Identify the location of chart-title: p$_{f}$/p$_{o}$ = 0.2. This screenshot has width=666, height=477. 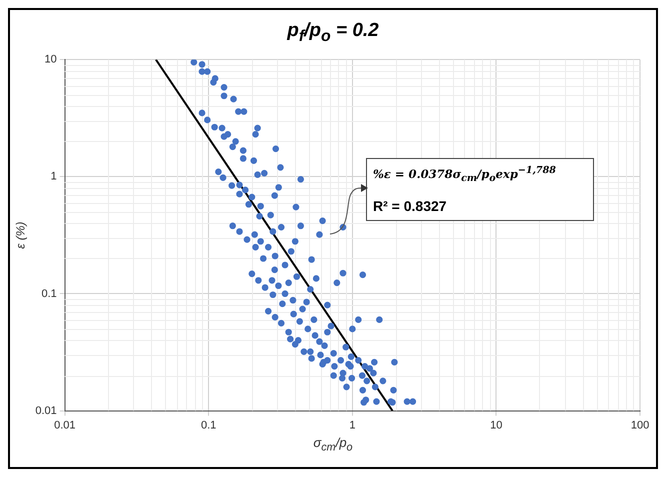
(333, 32).